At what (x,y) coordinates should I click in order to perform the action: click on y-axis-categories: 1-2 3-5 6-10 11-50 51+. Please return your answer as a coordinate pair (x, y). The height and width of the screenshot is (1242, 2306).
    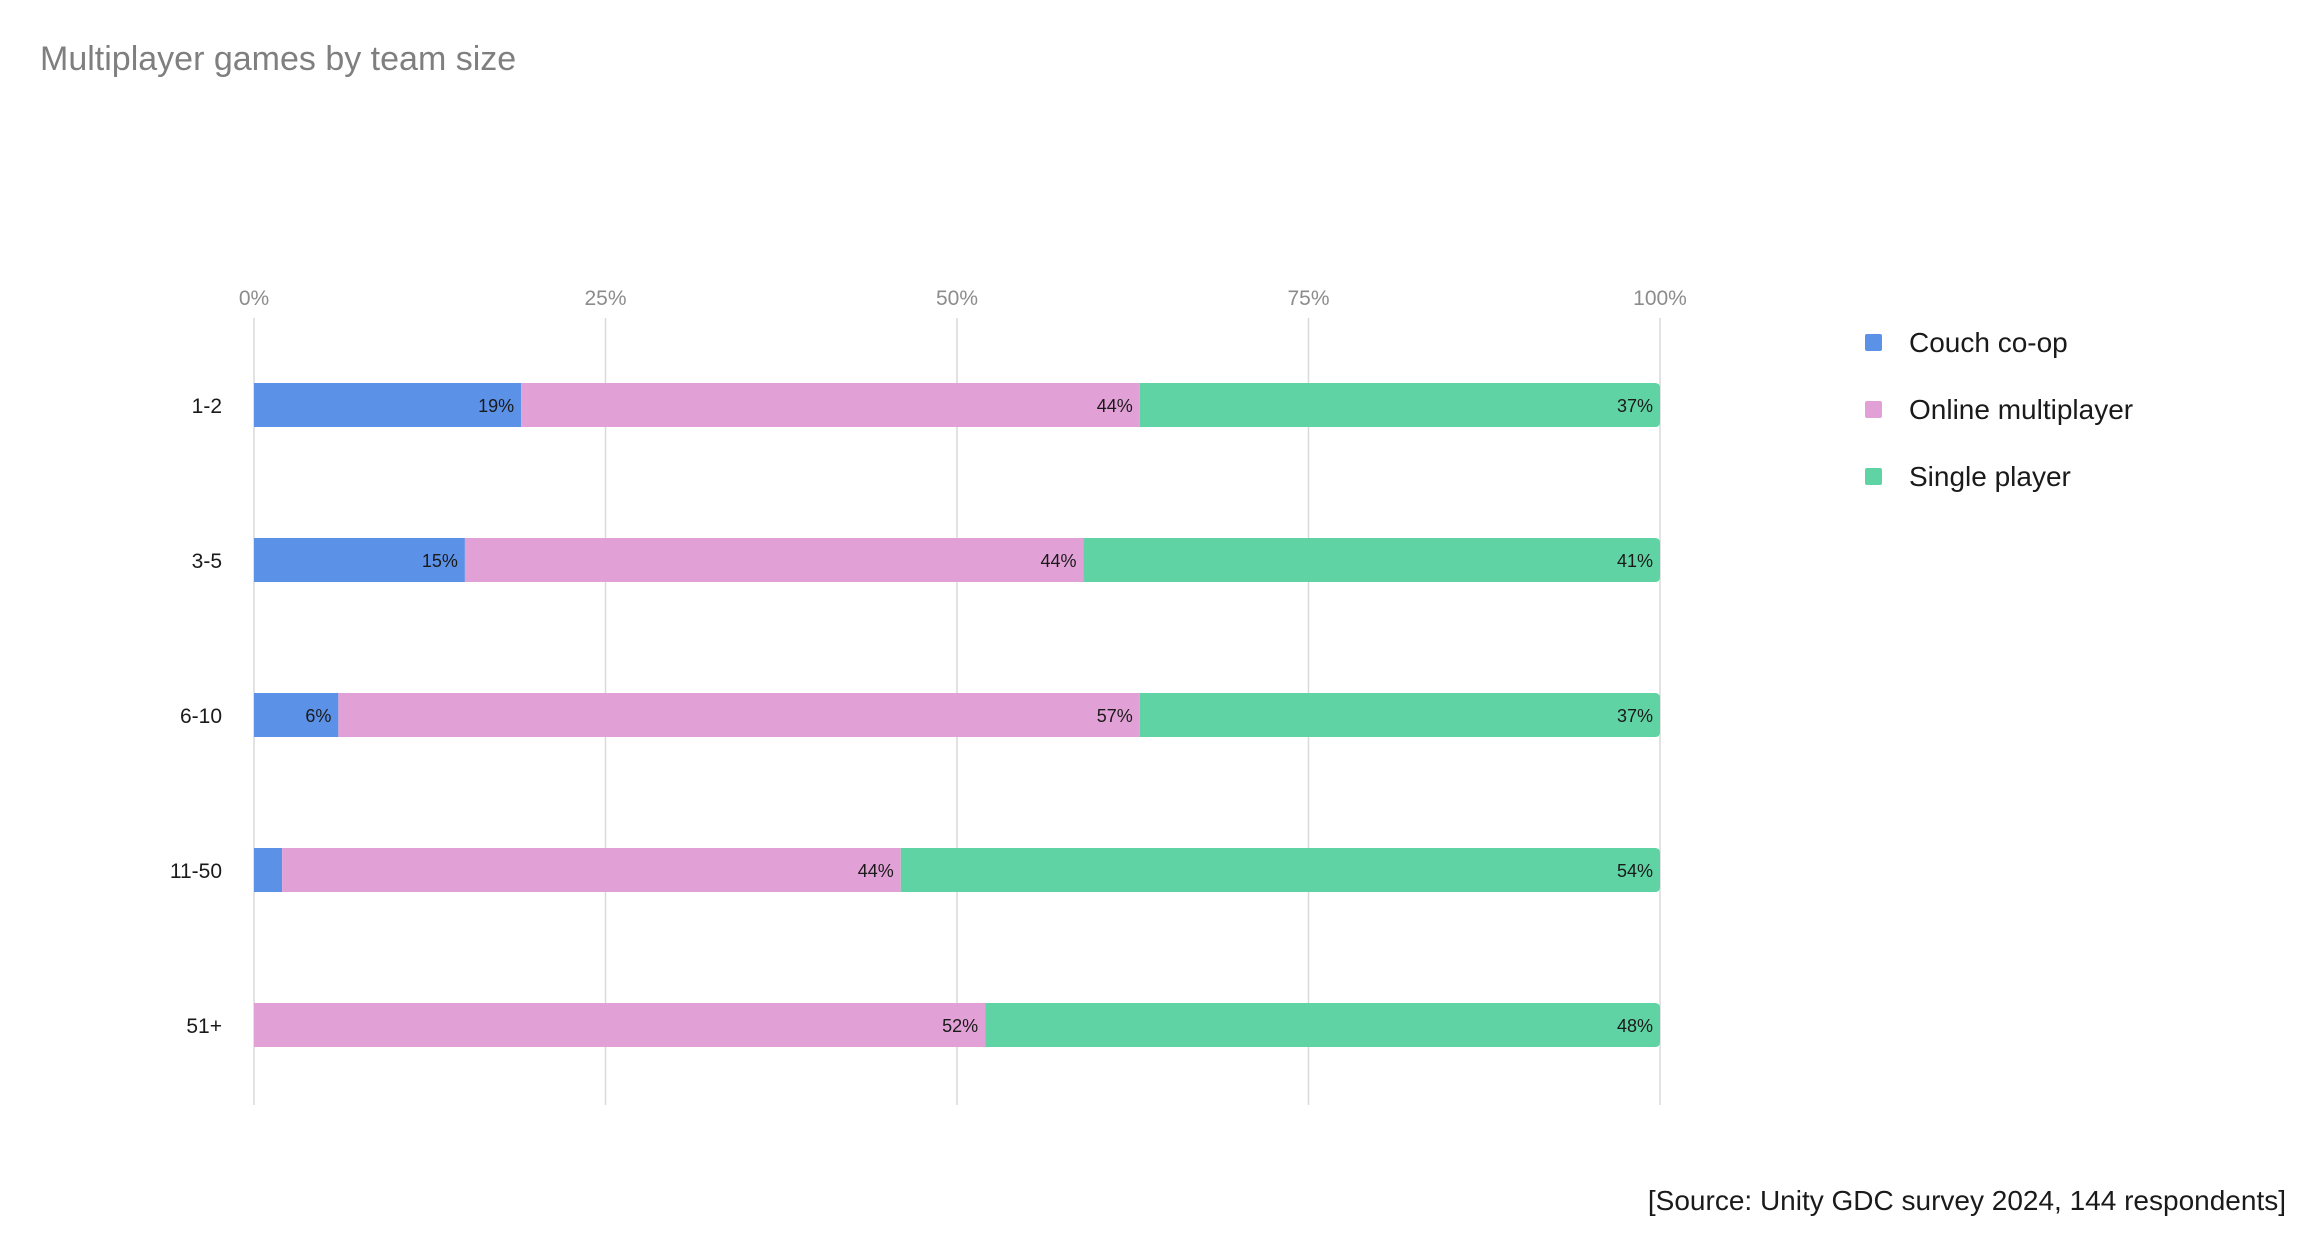
    Looking at the image, I should click on (196, 716).